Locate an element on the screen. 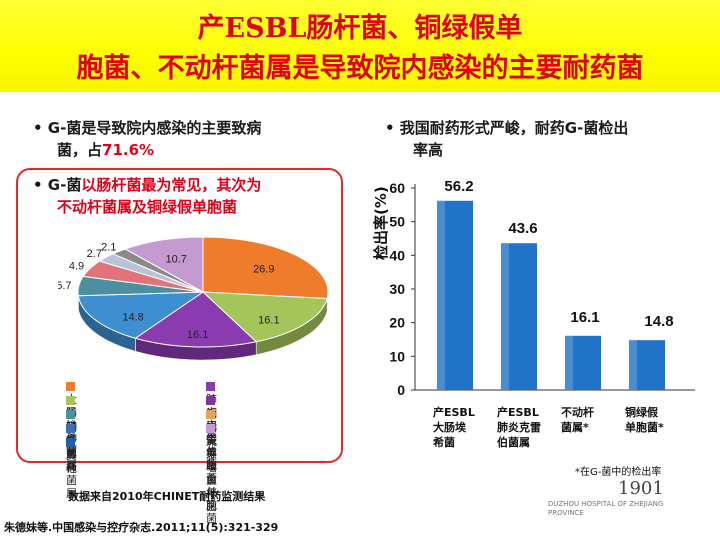 The image size is (720, 540). legend-label: 流感嗜血杆菌 is located at coordinates (211, 474).